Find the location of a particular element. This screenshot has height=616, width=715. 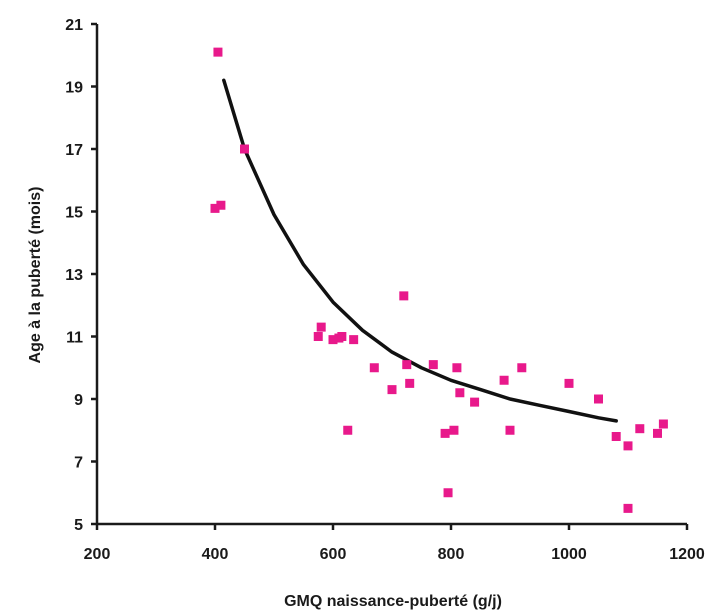

y-tick-label: 15 is located at coordinates (74, 213).